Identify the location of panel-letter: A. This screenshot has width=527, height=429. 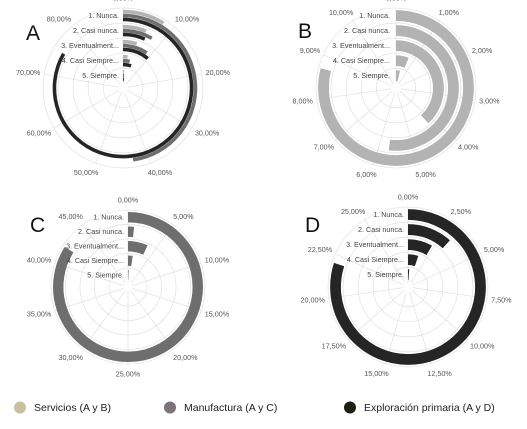
(33, 33).